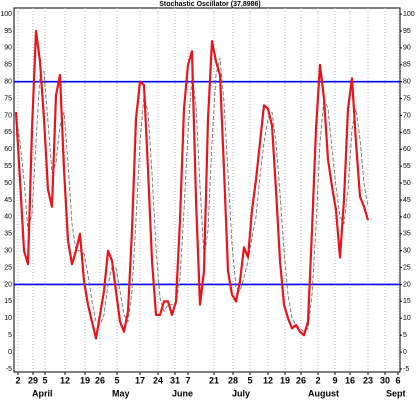 This screenshot has width=420, height=400. What do you see at coordinates (8, 217) in the screenshot?
I see `y-tick-label-left: 40` at bounding box center [8, 217].